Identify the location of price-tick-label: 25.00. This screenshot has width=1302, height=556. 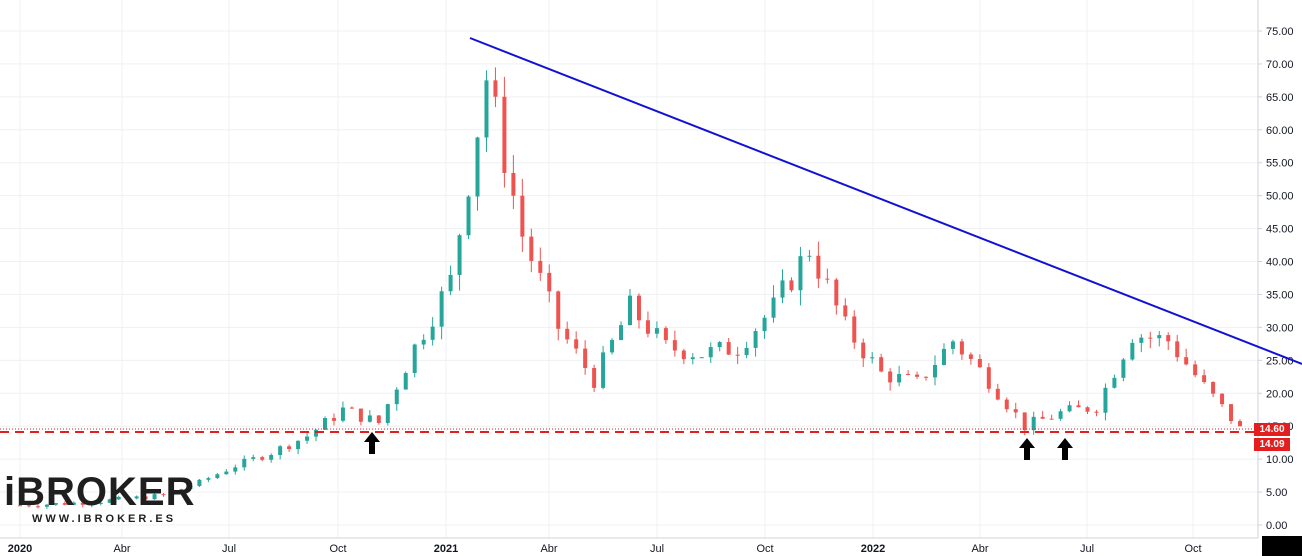
(1280, 361).